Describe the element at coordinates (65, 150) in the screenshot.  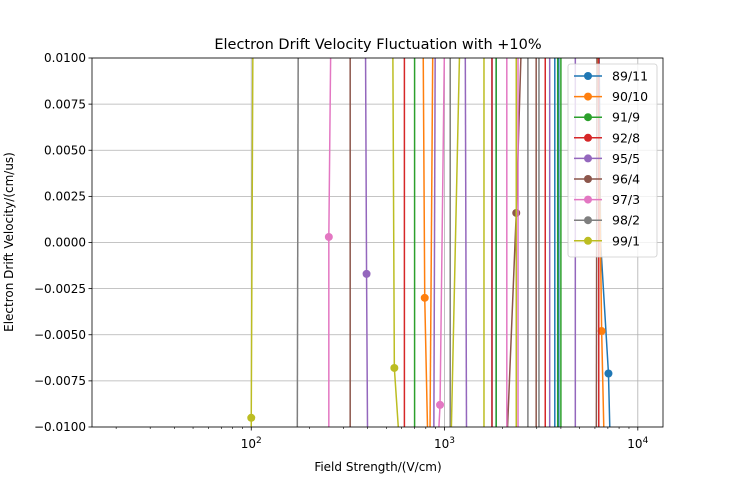
I see `y-tick-label: 0.0050` at that location.